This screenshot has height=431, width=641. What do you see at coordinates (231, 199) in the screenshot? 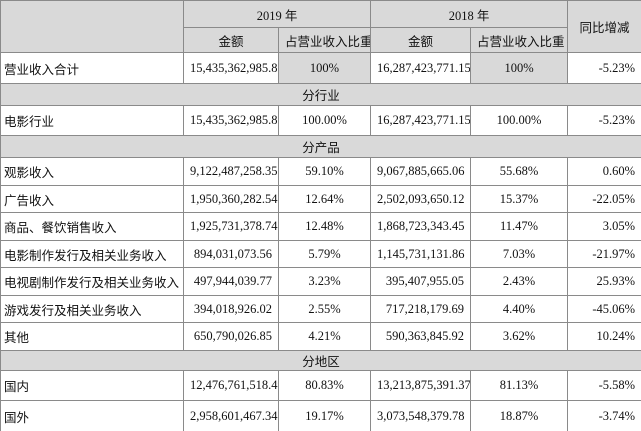
I see `cell-value: 1,950,360,282.54` at bounding box center [231, 199].